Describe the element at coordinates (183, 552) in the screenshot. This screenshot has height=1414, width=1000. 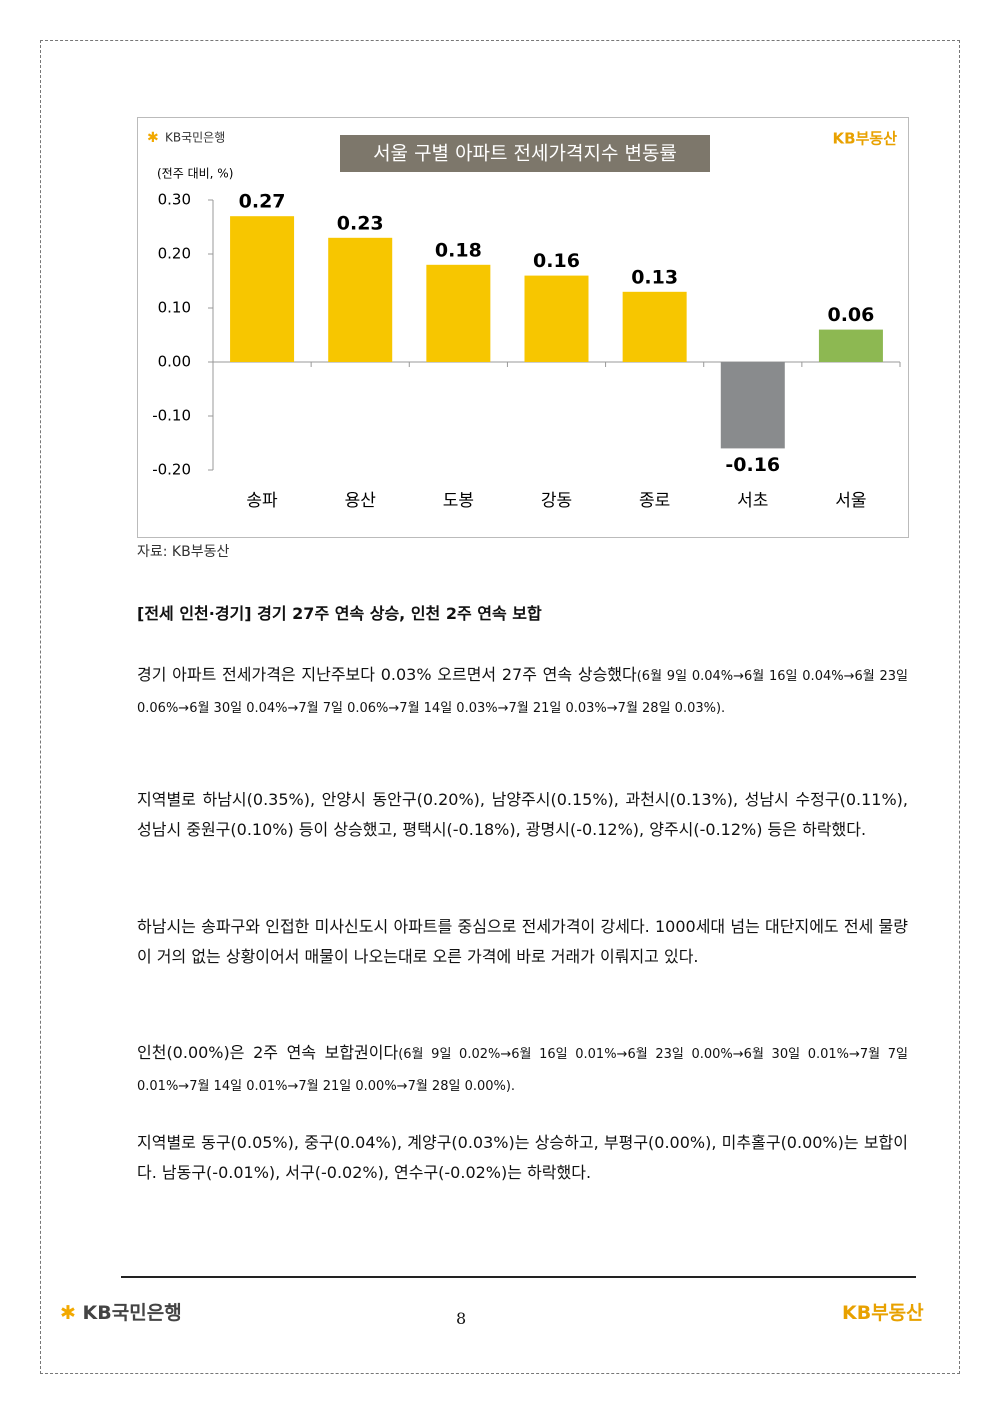
I see `source: 자료: KB부동산` at that location.